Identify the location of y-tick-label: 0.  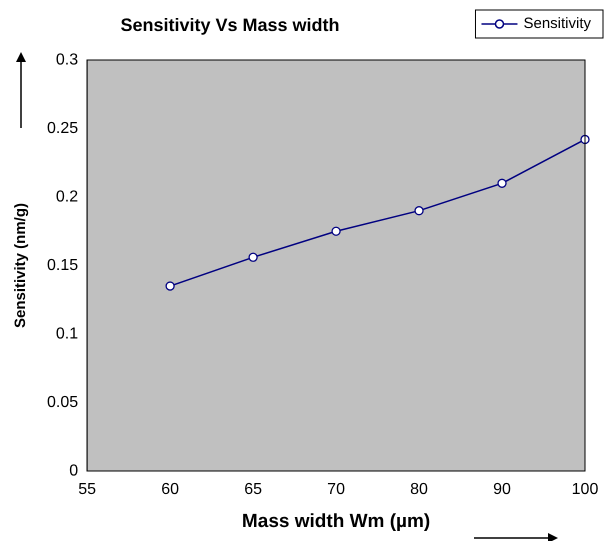
(73, 471).